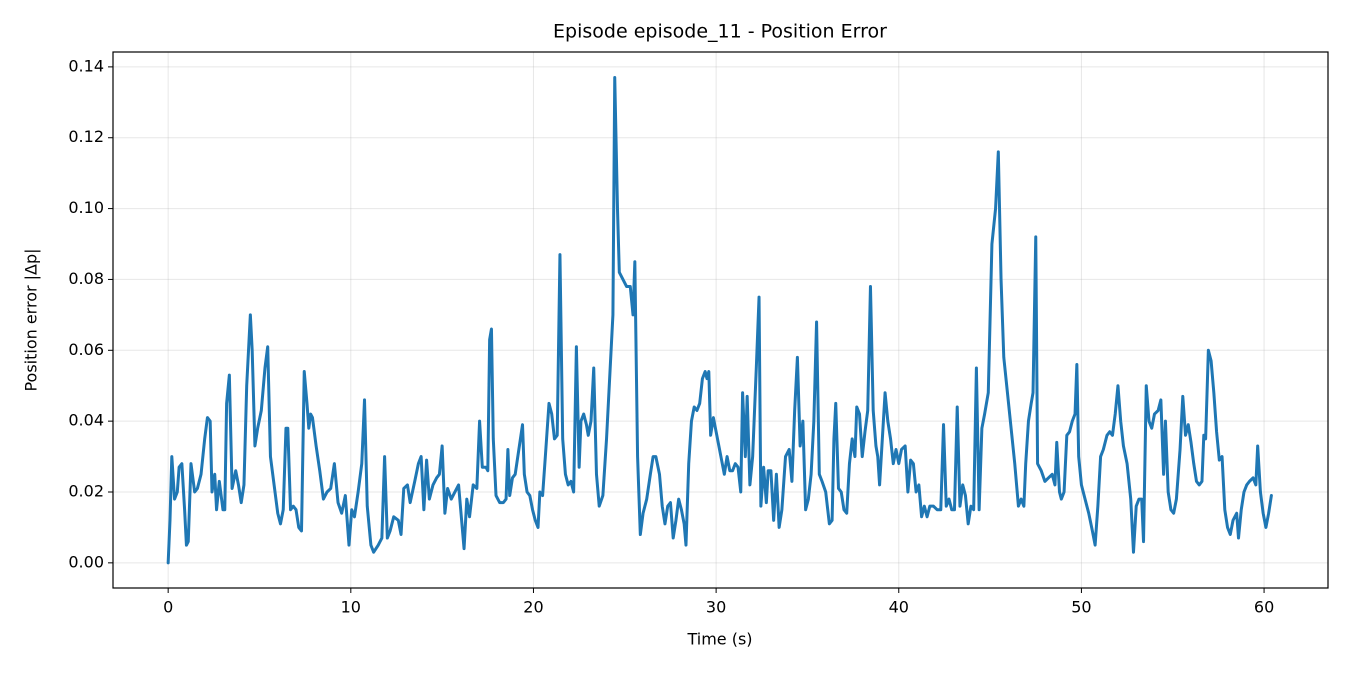  Describe the element at coordinates (716, 607) in the screenshot. I see `x-tick-label: 30` at that location.